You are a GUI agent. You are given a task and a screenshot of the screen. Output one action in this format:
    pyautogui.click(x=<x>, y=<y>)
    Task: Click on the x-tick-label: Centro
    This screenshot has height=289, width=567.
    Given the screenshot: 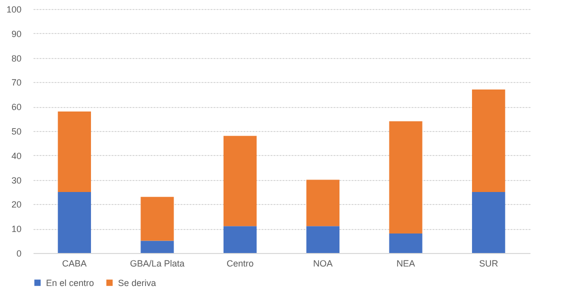 What is the action you would take?
    pyautogui.click(x=240, y=263)
    